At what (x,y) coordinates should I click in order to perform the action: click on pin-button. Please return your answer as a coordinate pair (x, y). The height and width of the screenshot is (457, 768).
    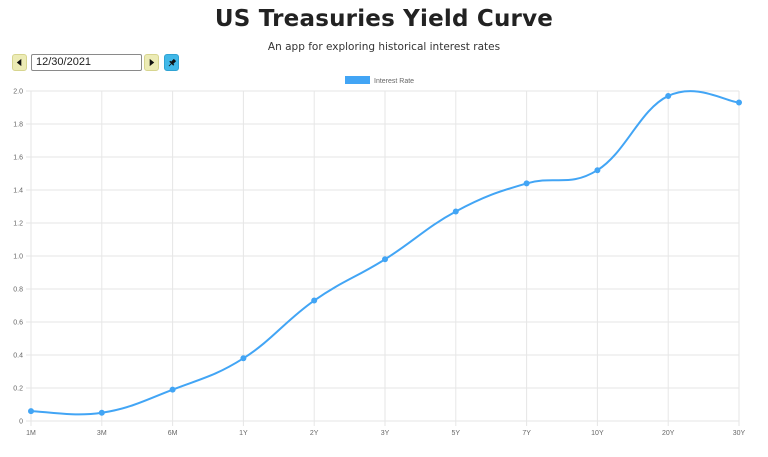
    Looking at the image, I should click on (171, 62).